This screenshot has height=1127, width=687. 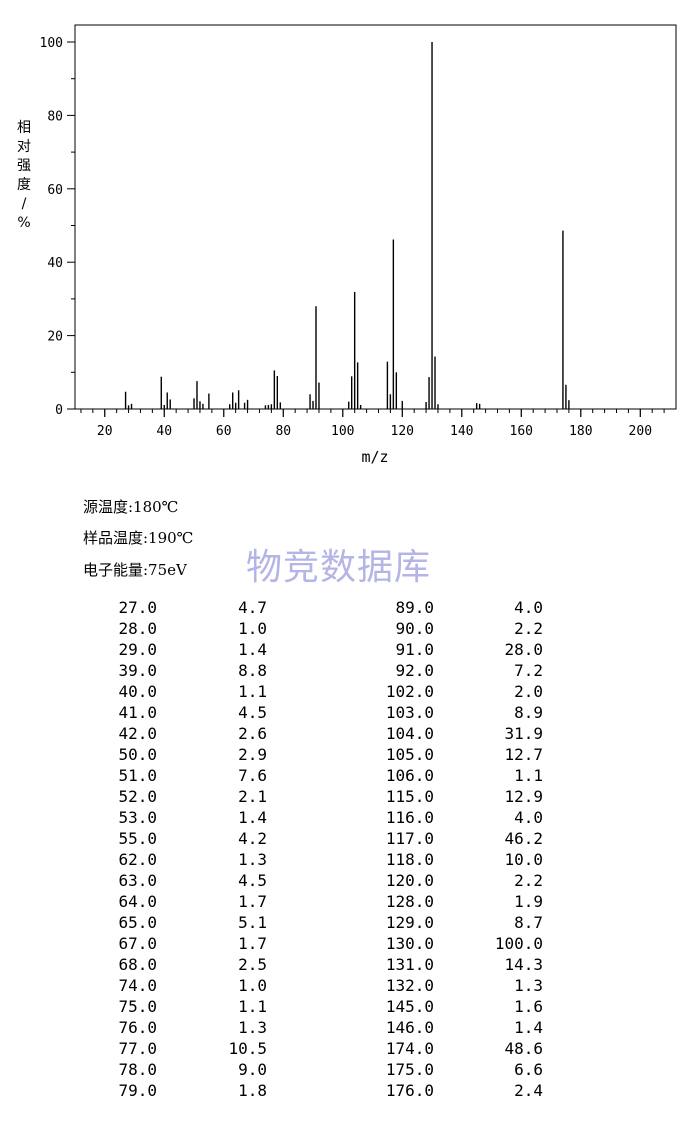 I want to click on mz-cell: 67.0, so click(x=137, y=943).